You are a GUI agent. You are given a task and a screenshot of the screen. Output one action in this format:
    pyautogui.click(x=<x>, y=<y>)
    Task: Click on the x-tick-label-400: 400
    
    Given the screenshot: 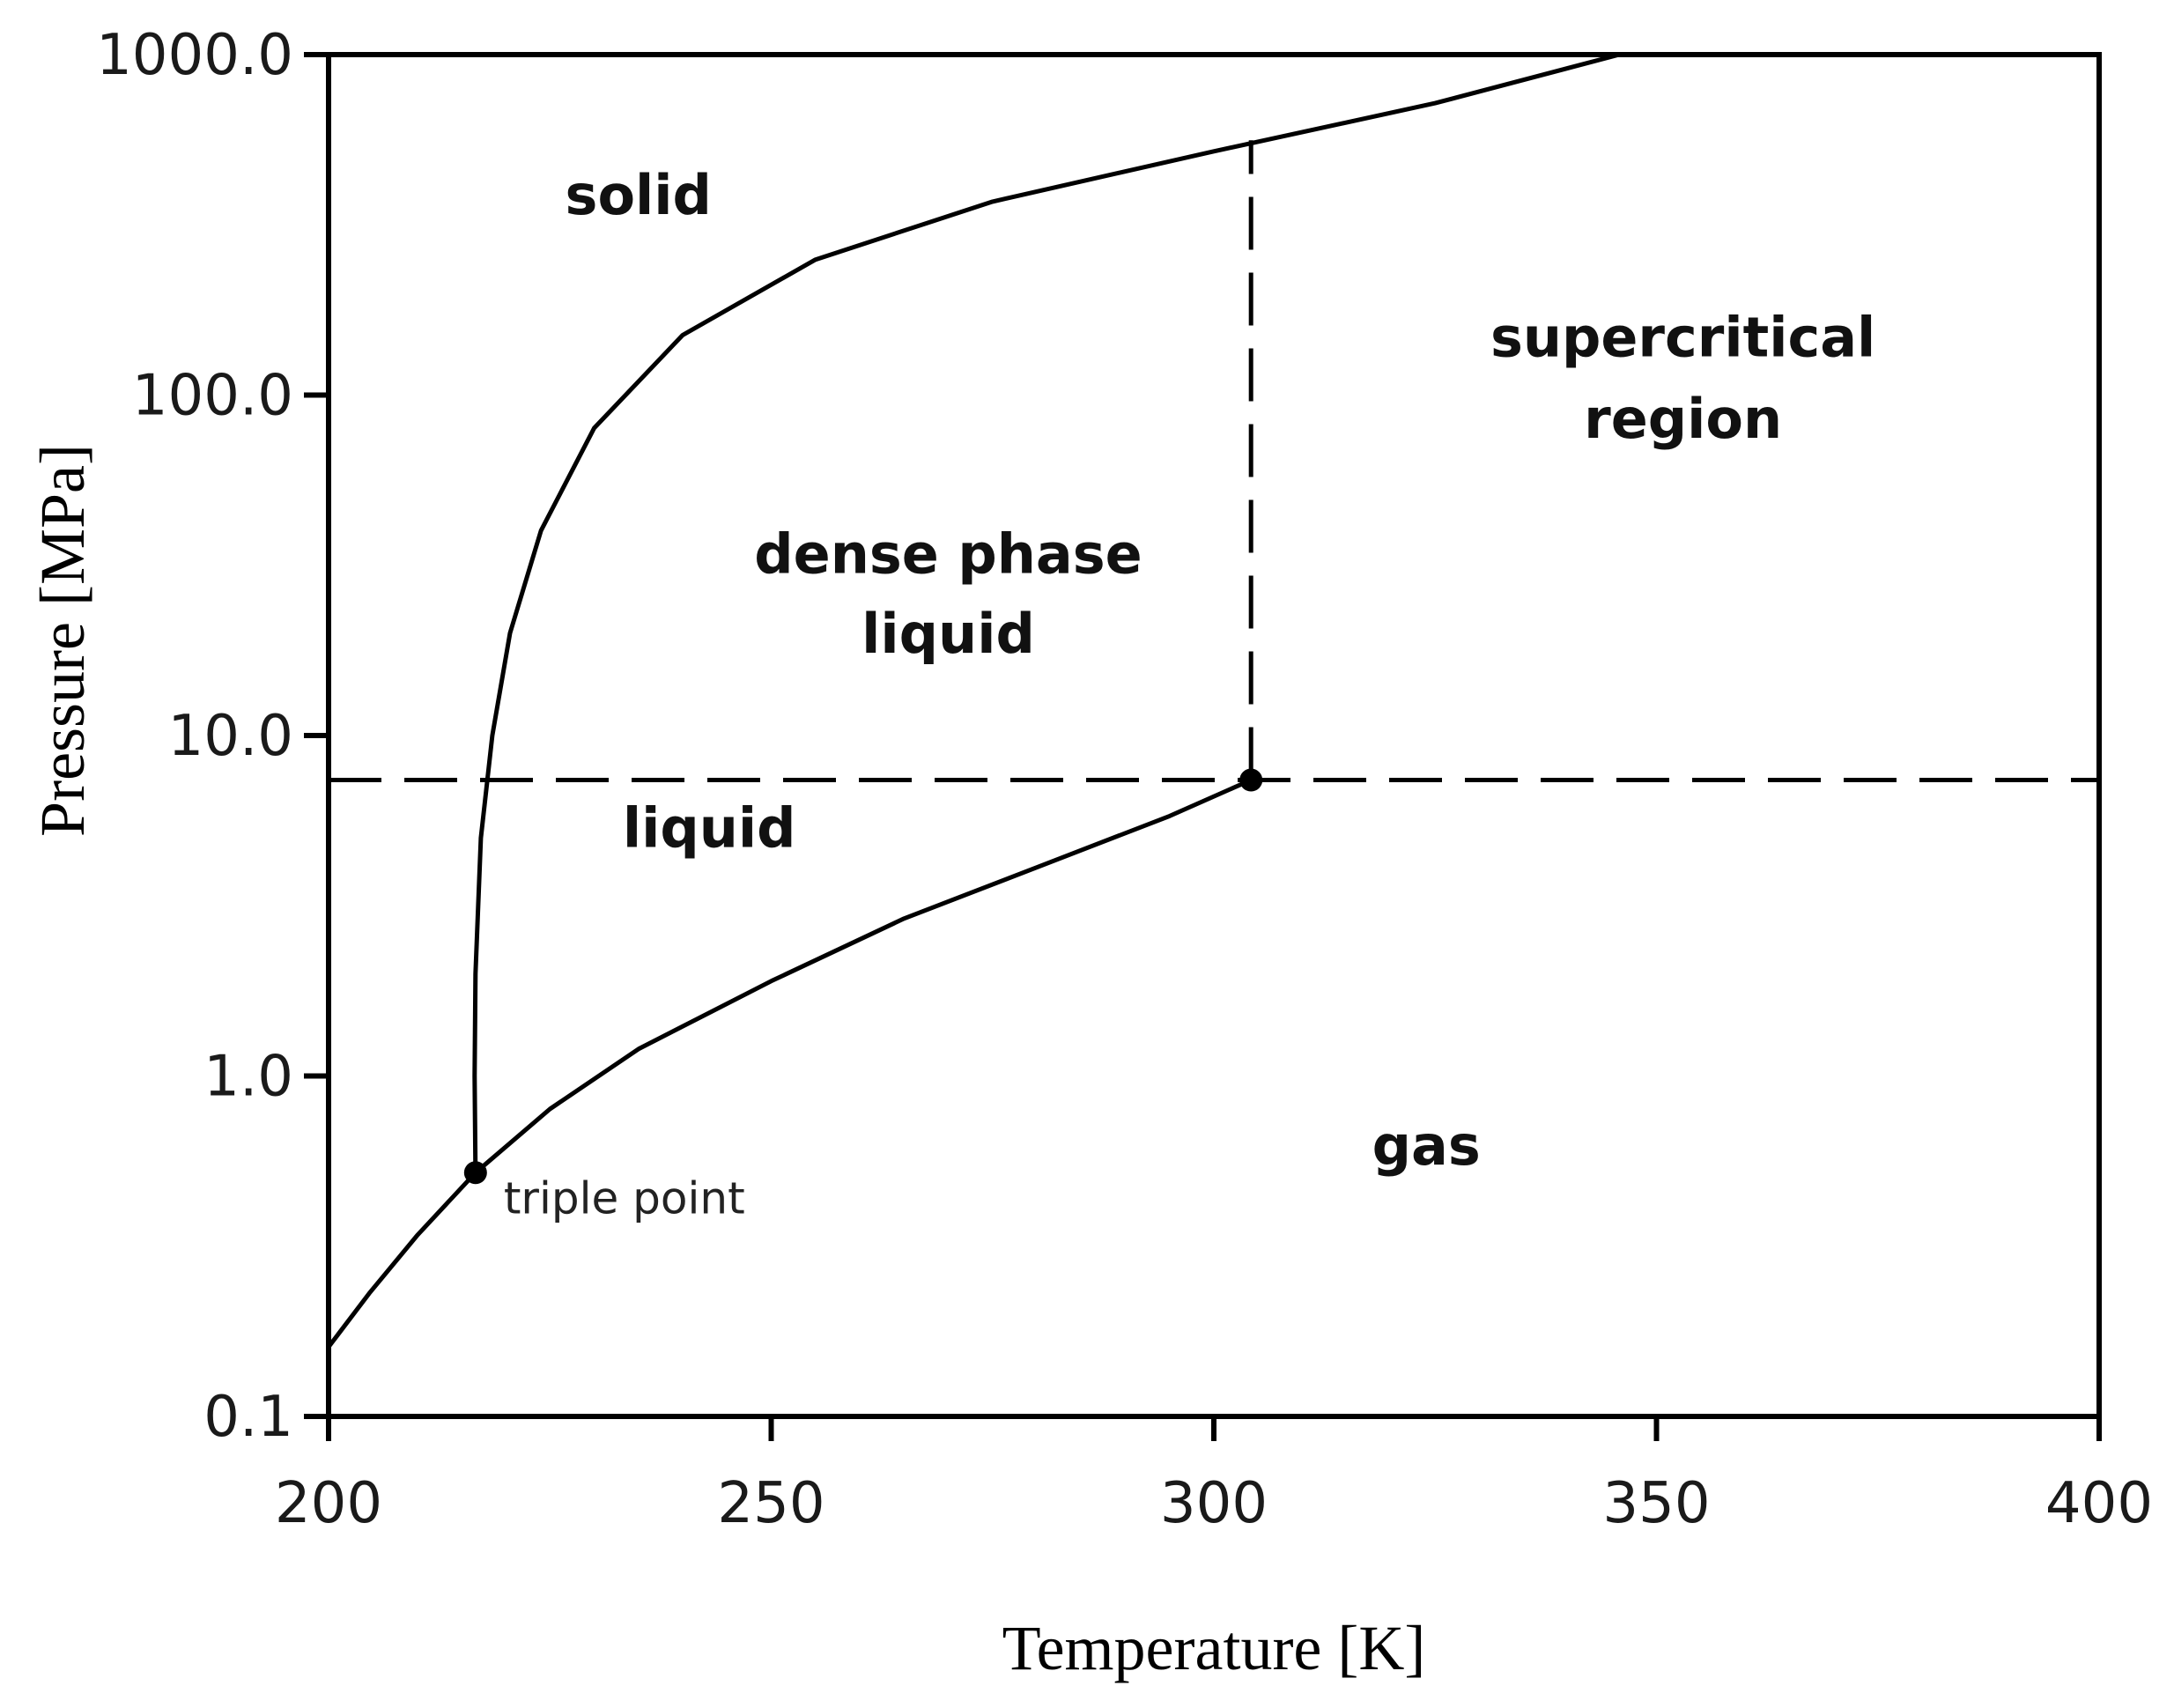 What is the action you would take?
    pyautogui.click(x=2099, y=1503)
    